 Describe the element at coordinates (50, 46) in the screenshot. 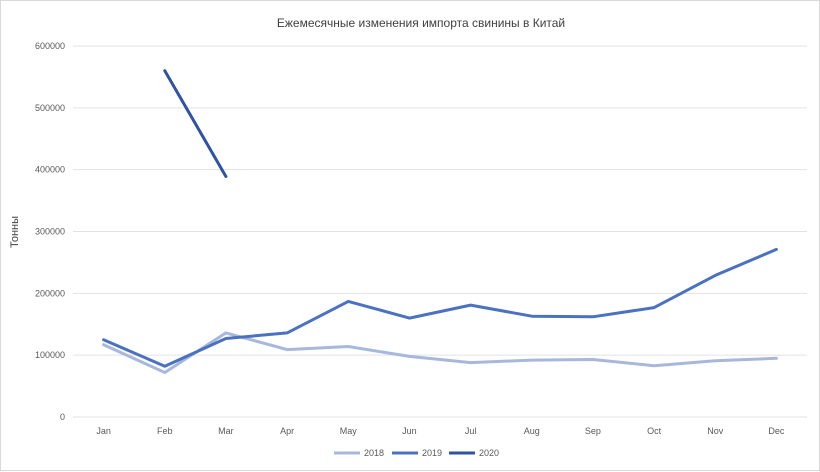

I see `y-tick-label: 600000` at that location.